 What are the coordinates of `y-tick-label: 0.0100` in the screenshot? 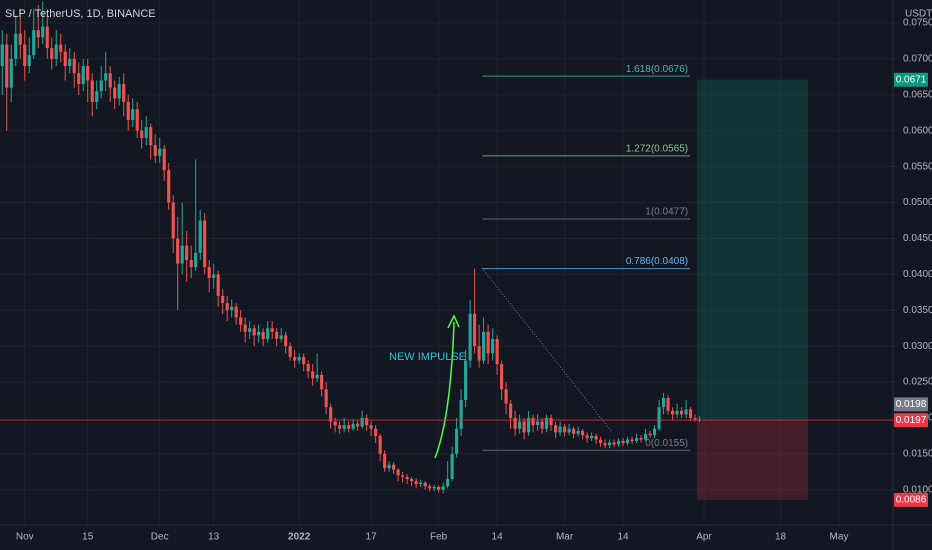 It's located at (917, 489).